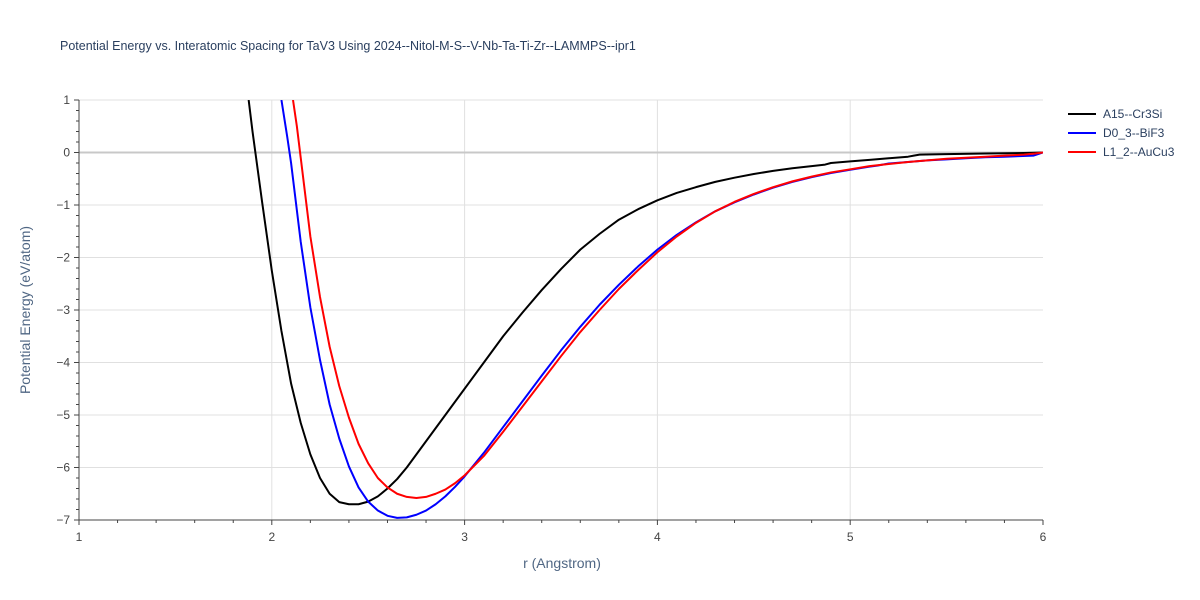  What do you see at coordinates (562, 563) in the screenshot?
I see `x-axis-title: r (Angstrom)` at bounding box center [562, 563].